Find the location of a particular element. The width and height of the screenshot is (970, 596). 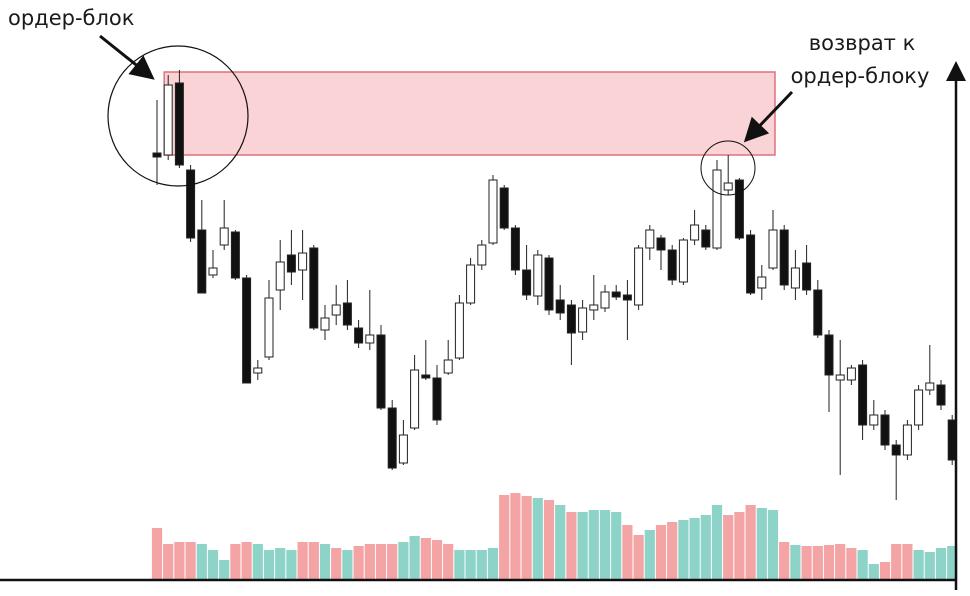

volume-layer is located at coordinates (554, 536).